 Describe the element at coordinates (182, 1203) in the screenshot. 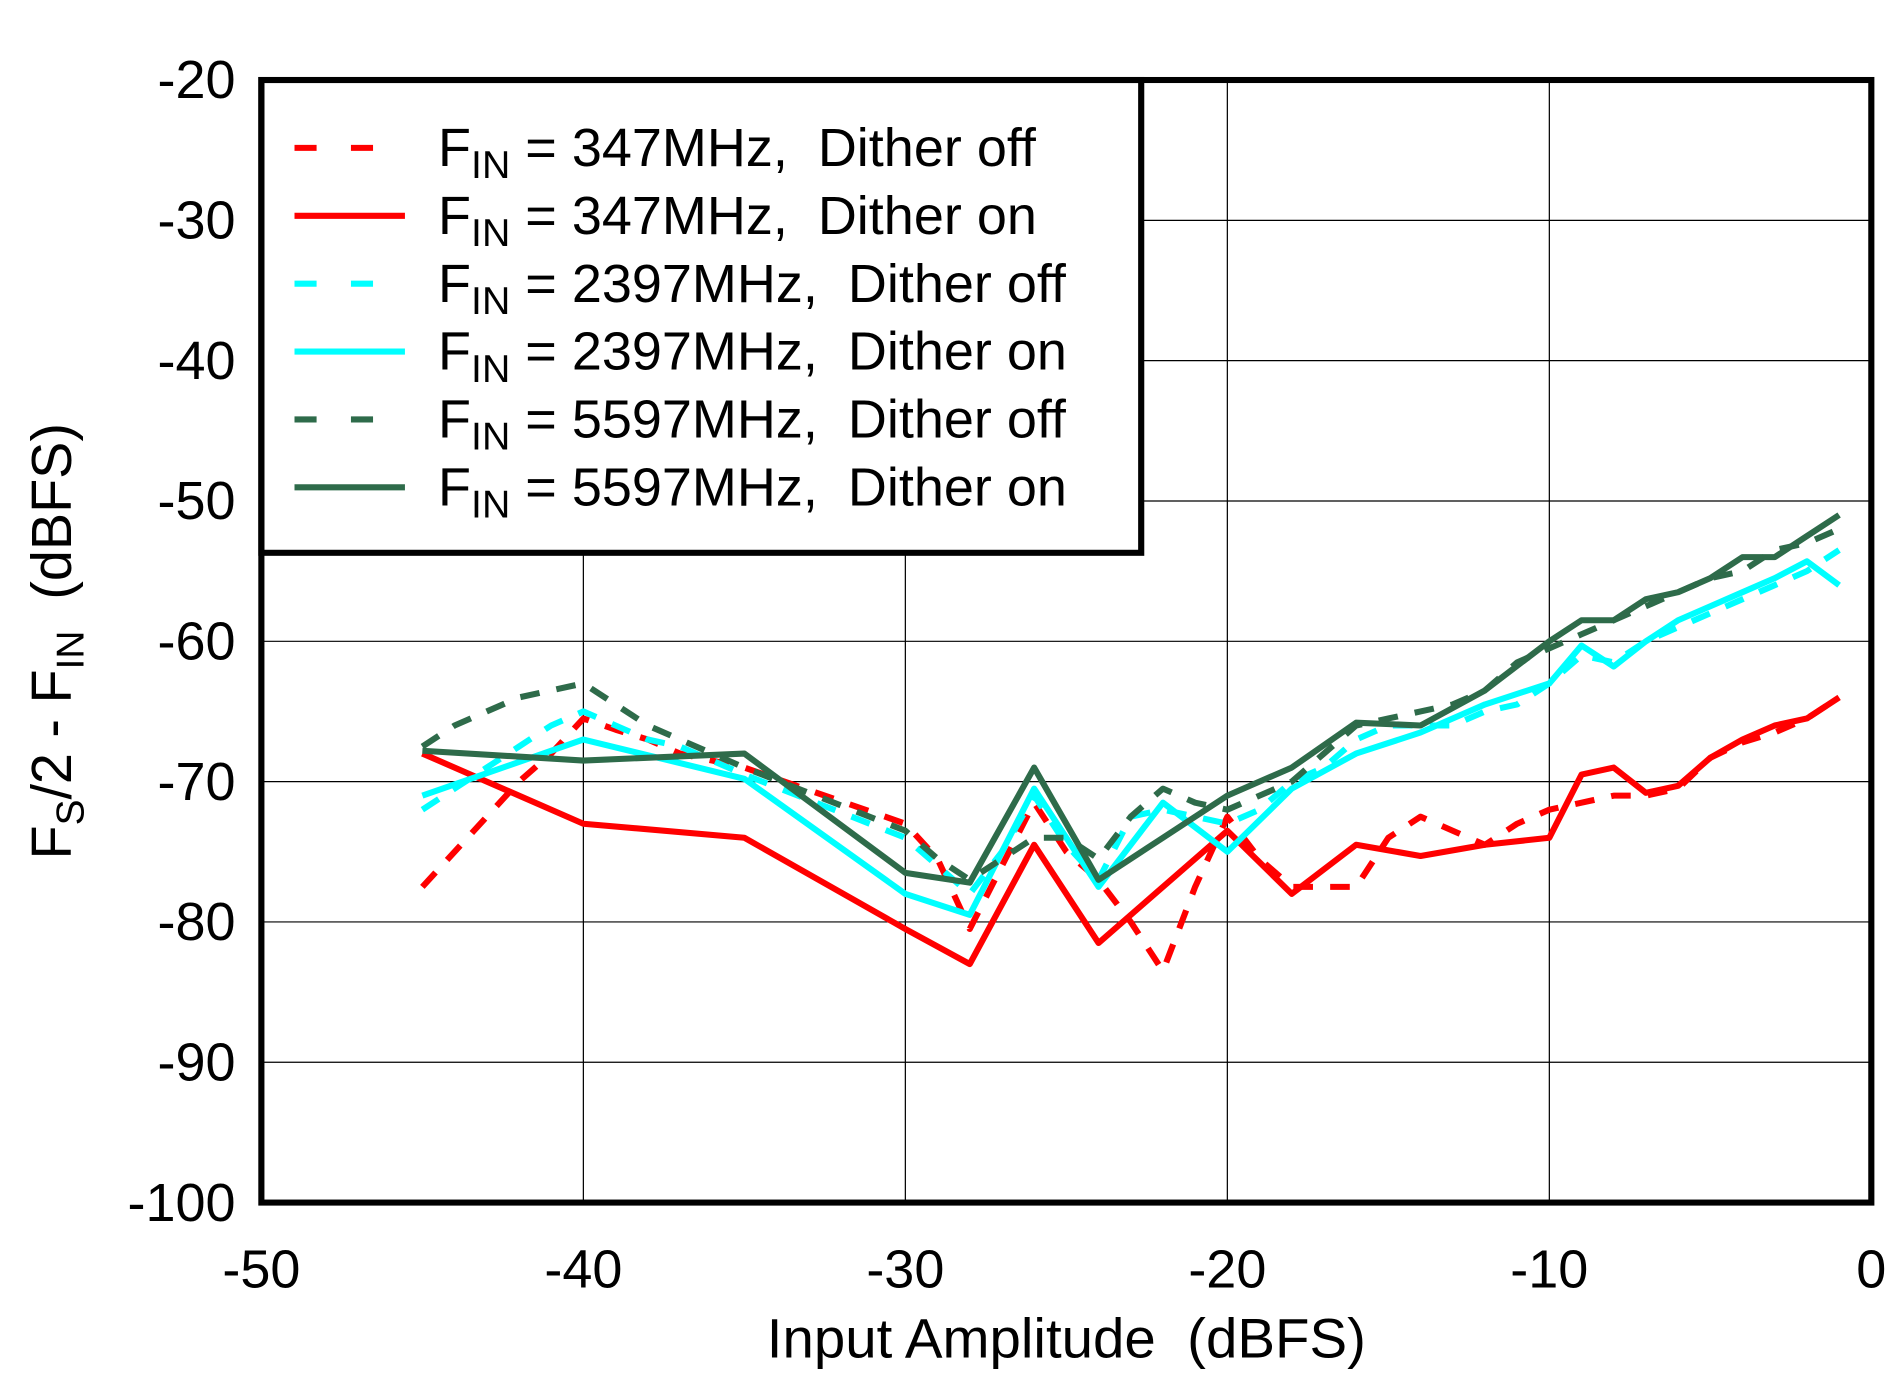

I see `y-tick-label: -100` at that location.